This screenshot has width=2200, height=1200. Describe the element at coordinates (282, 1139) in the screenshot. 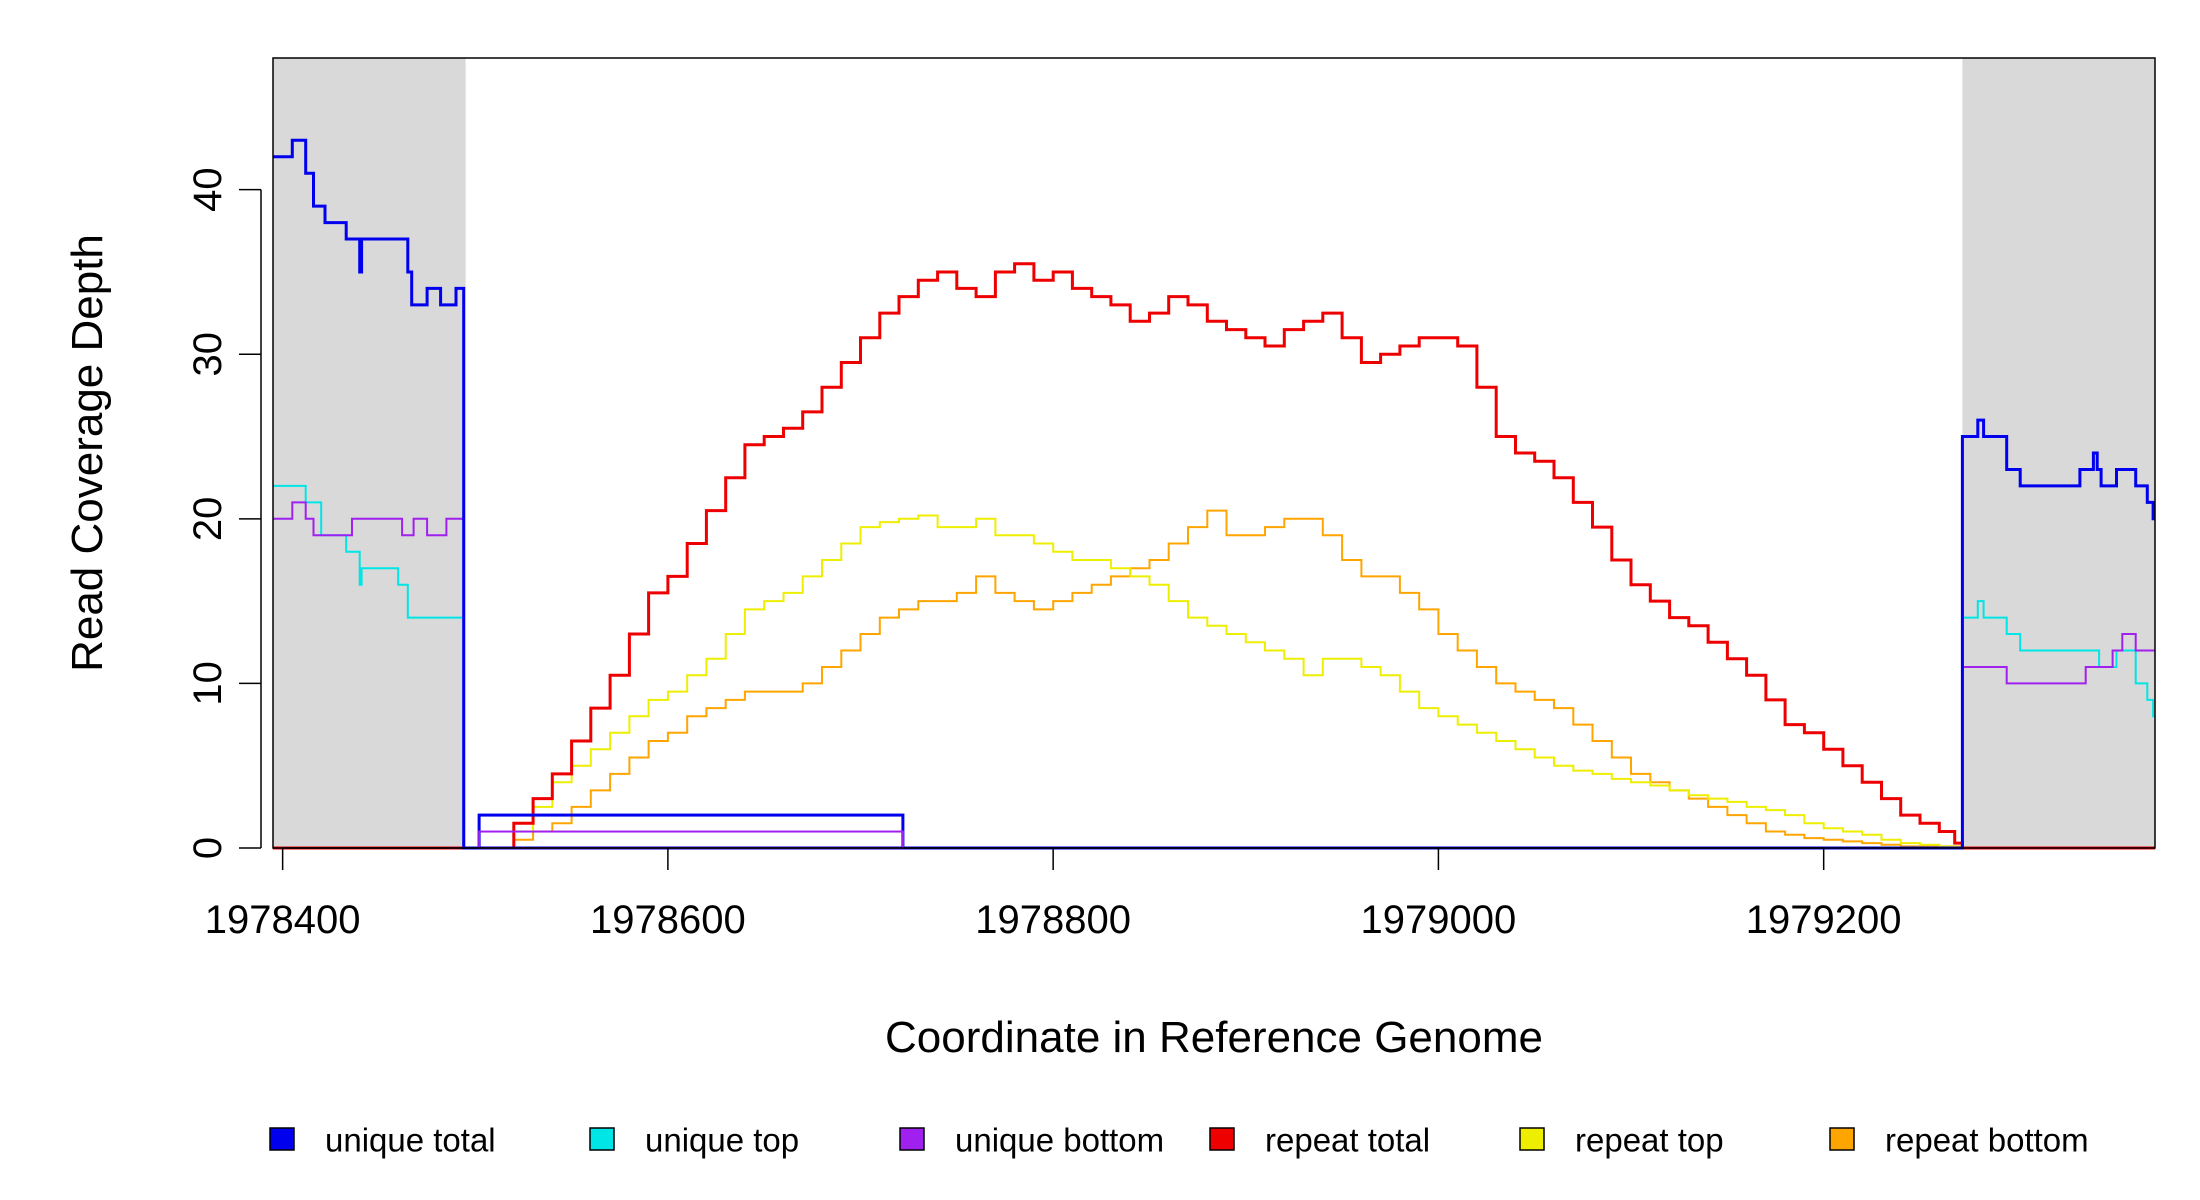

I see `legend-swatch-unique-total` at that location.